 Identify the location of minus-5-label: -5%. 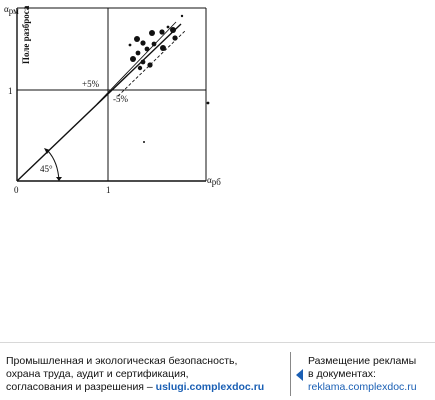
(120, 99).